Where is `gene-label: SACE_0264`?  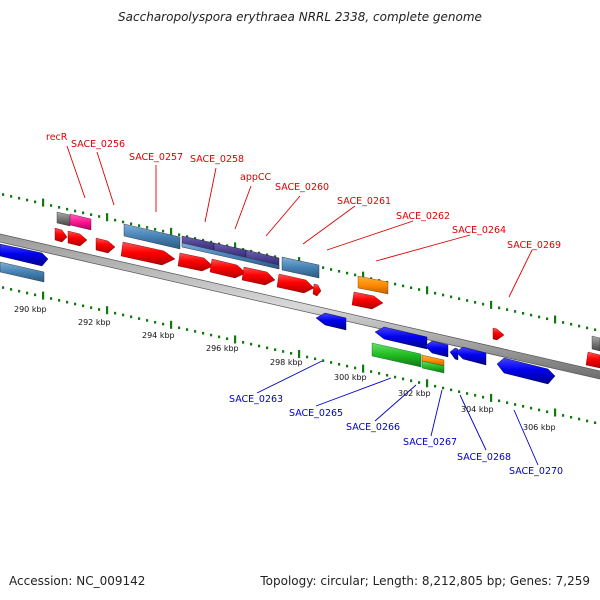 gene-label: SACE_0264 is located at coordinates (479, 230).